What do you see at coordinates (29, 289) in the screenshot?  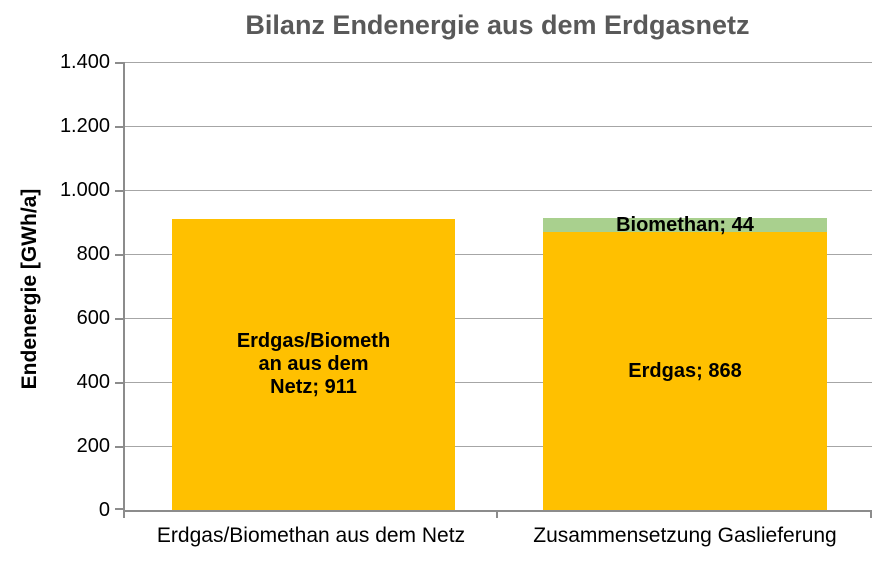 I see `y-axis-title: Endenergie [GWh/a]` at bounding box center [29, 289].